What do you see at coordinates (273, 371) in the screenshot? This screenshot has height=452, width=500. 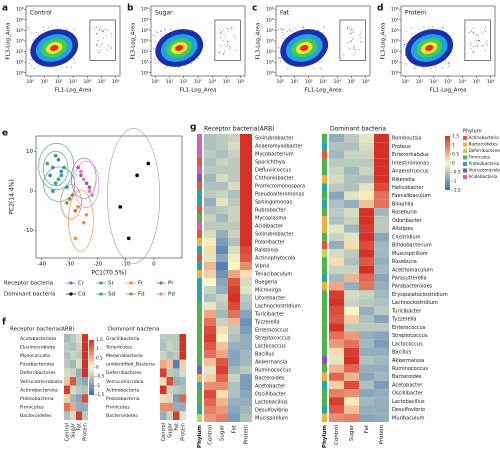 I see `row-label: Ruminococcus` at bounding box center [273, 371].